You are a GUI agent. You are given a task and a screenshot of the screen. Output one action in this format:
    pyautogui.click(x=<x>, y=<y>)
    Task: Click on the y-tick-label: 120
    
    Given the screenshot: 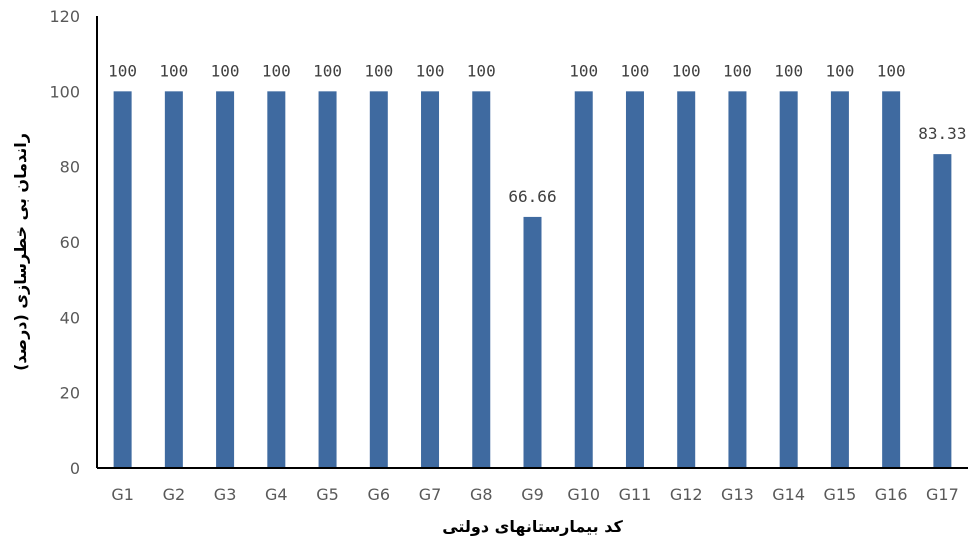 What is the action you would take?
    pyautogui.click(x=64, y=16)
    